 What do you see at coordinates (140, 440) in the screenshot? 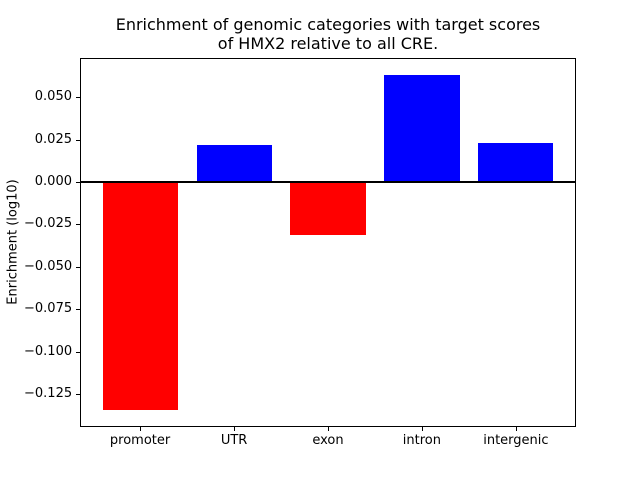
I see `xtick-label-promoter: promoter` at bounding box center [140, 440].